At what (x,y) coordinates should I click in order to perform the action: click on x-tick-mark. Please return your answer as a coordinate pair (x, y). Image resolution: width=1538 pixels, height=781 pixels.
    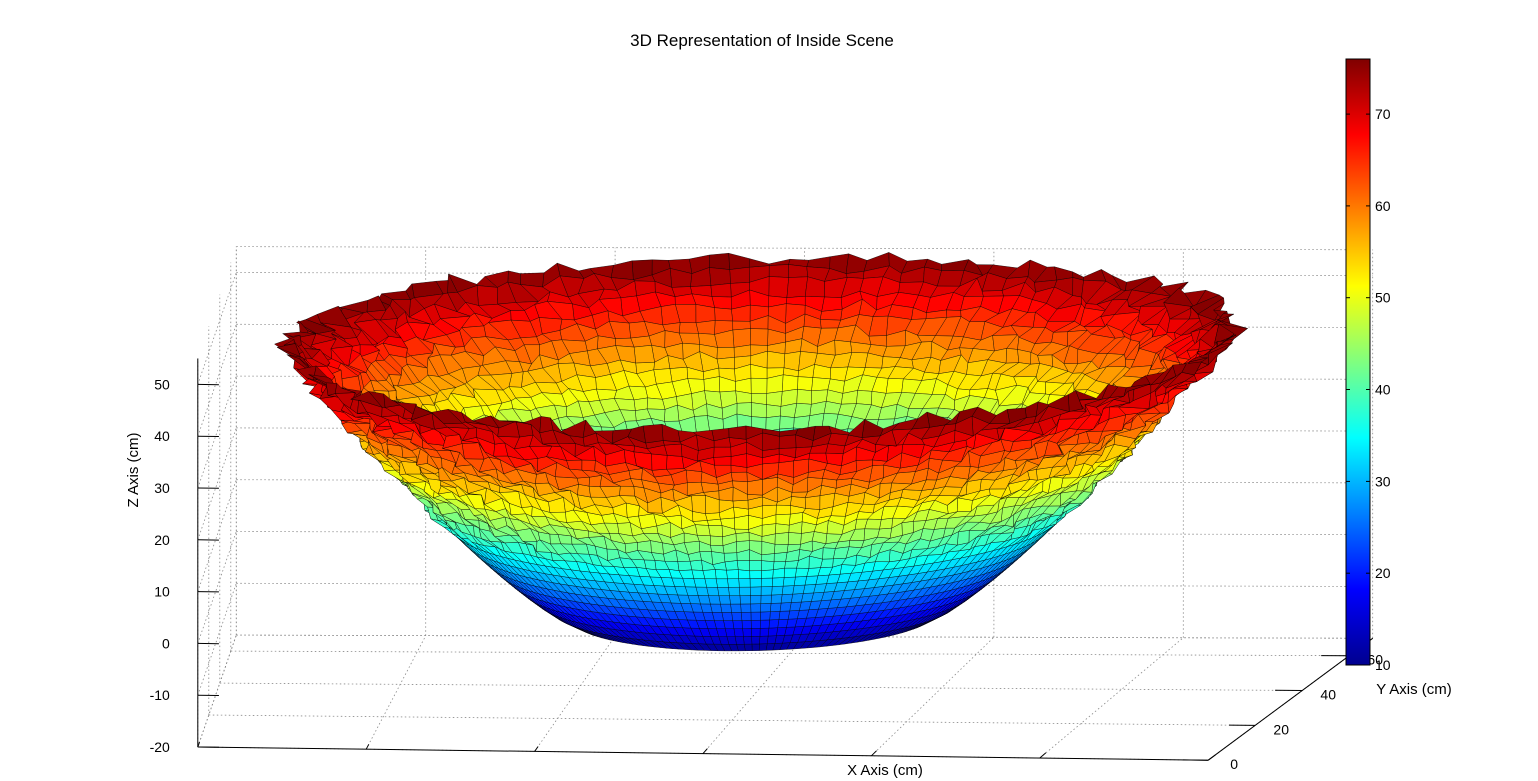
    Looking at the image, I should click on (367, 747).